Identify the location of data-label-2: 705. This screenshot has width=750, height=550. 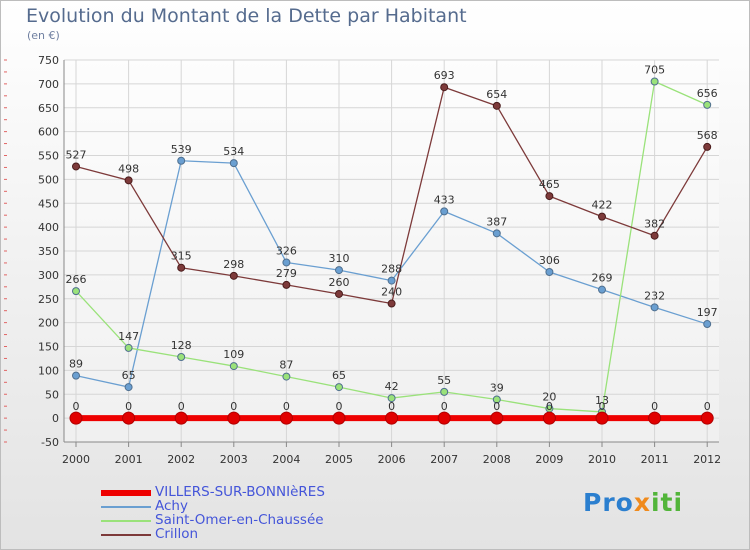
(654, 69).